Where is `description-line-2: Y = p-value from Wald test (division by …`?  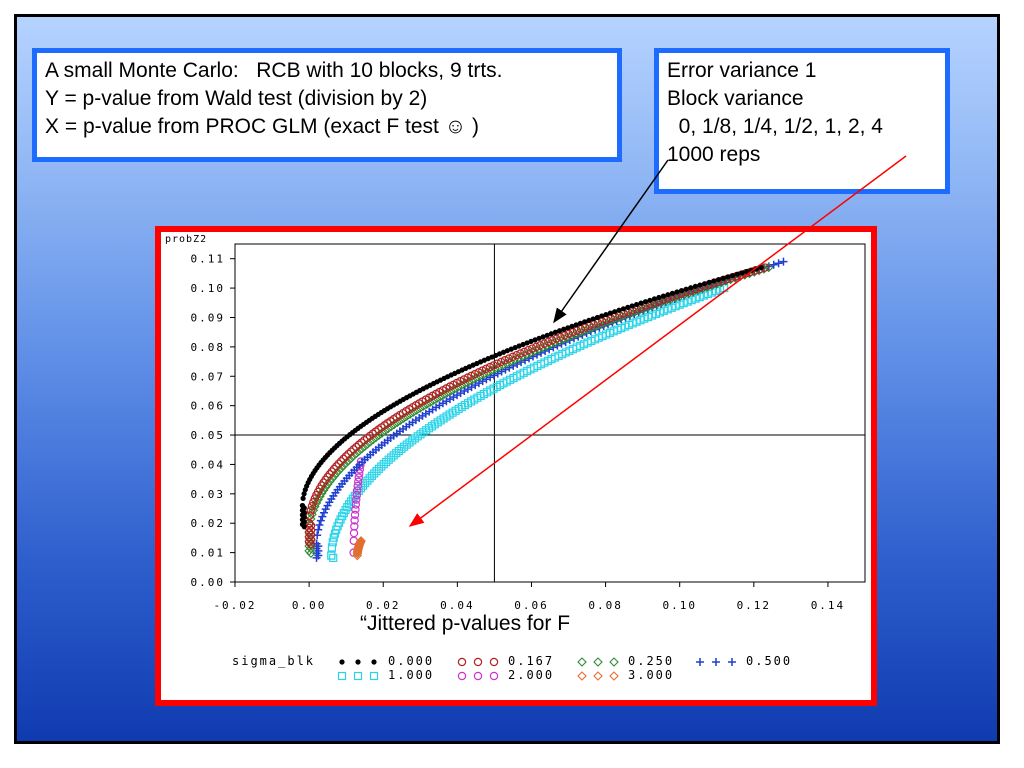 description-line-2: Y = p-value from Wald test (division by … is located at coordinates (236, 98).